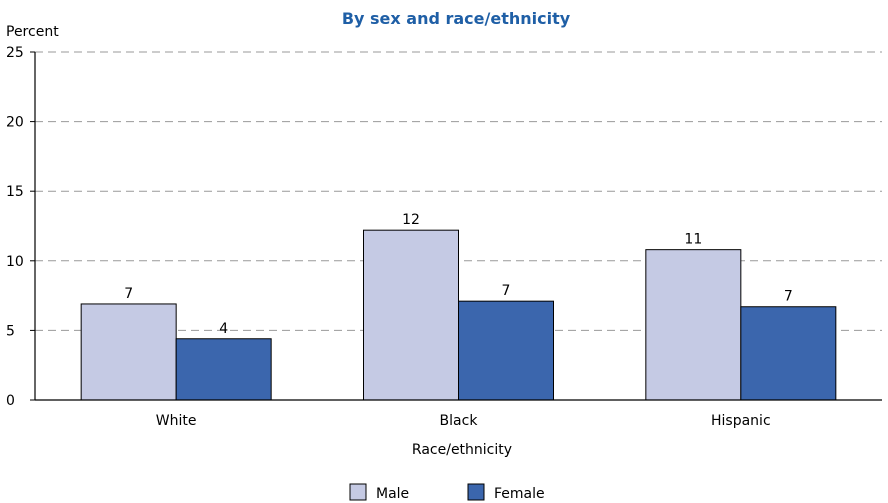 The height and width of the screenshot is (503, 888). What do you see at coordinates (128, 352) in the screenshot?
I see `bar-male-white` at bounding box center [128, 352].